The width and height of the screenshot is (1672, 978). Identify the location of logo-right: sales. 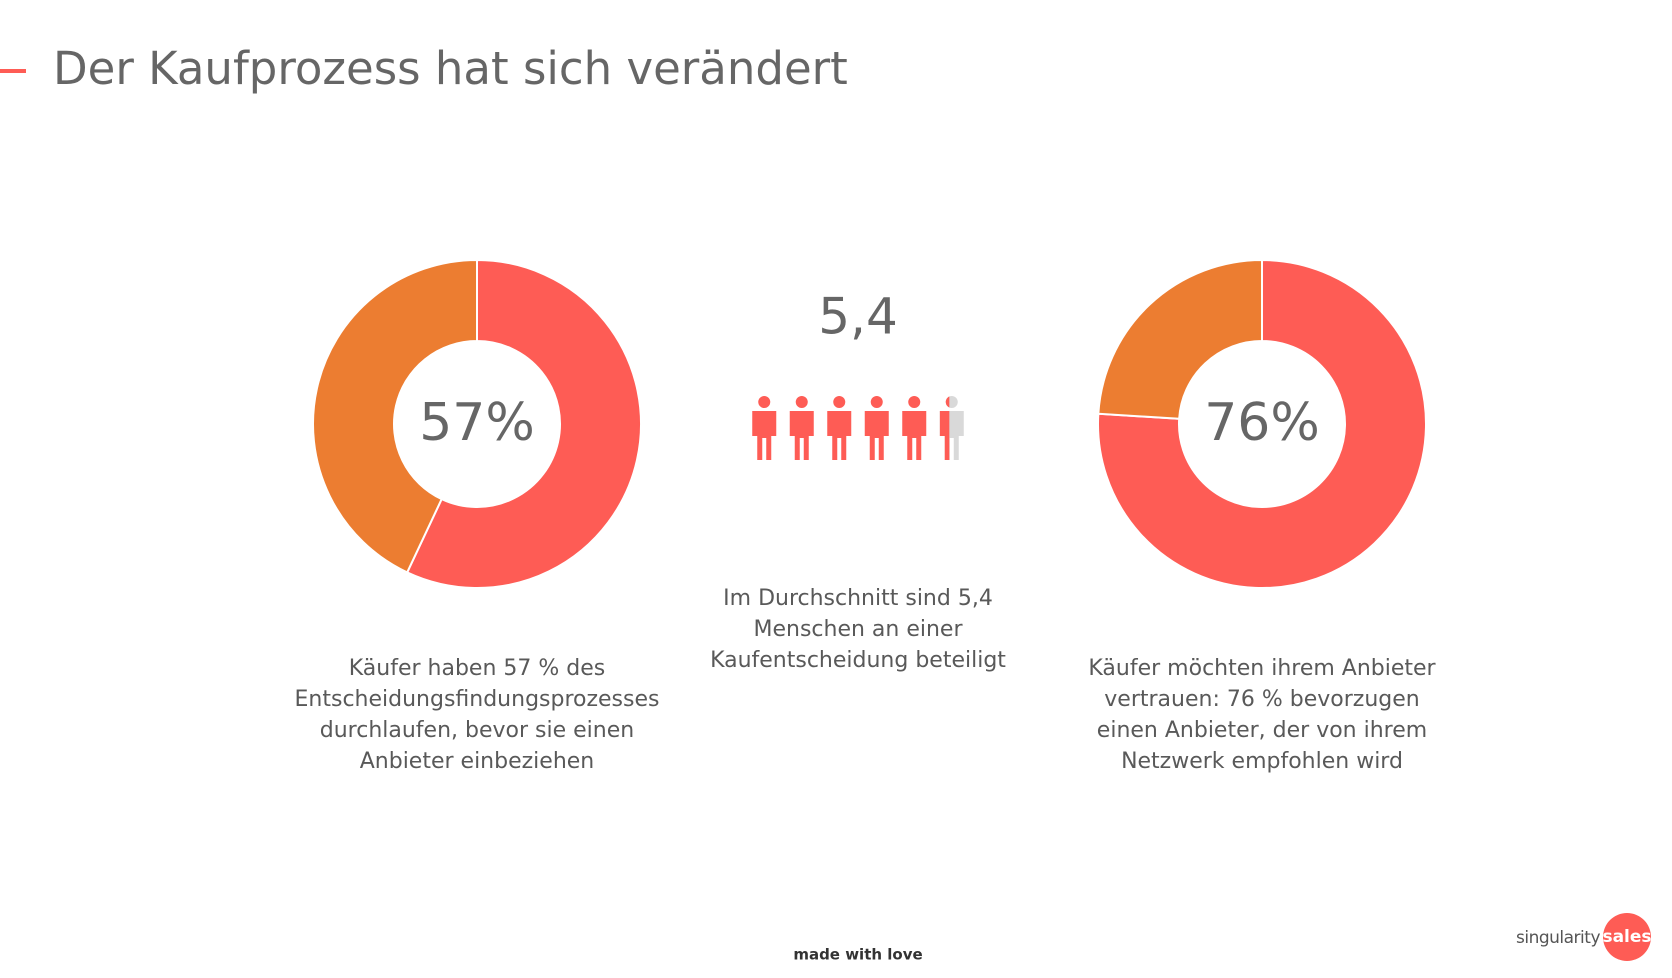
(1626, 937).